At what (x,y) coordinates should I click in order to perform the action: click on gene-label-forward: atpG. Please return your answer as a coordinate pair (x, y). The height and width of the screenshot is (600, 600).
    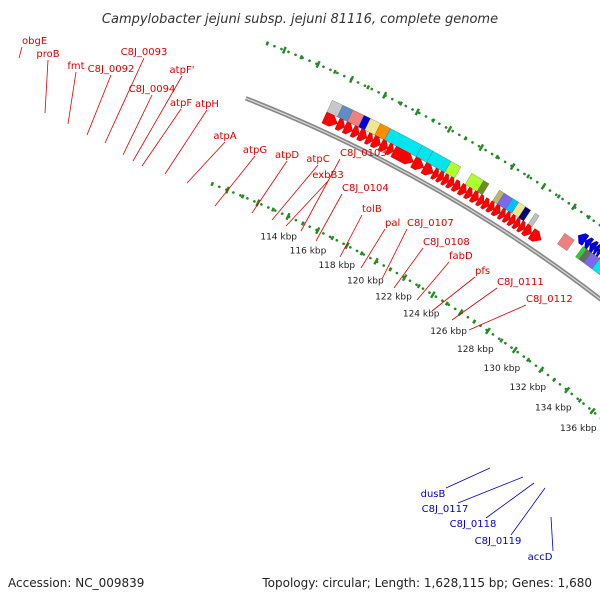
    Looking at the image, I should click on (255, 150).